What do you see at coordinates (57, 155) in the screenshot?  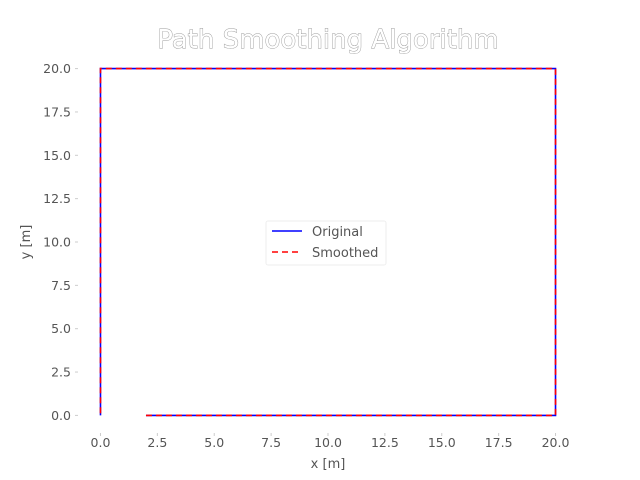 I see `y-tick-label: 15.0` at bounding box center [57, 155].